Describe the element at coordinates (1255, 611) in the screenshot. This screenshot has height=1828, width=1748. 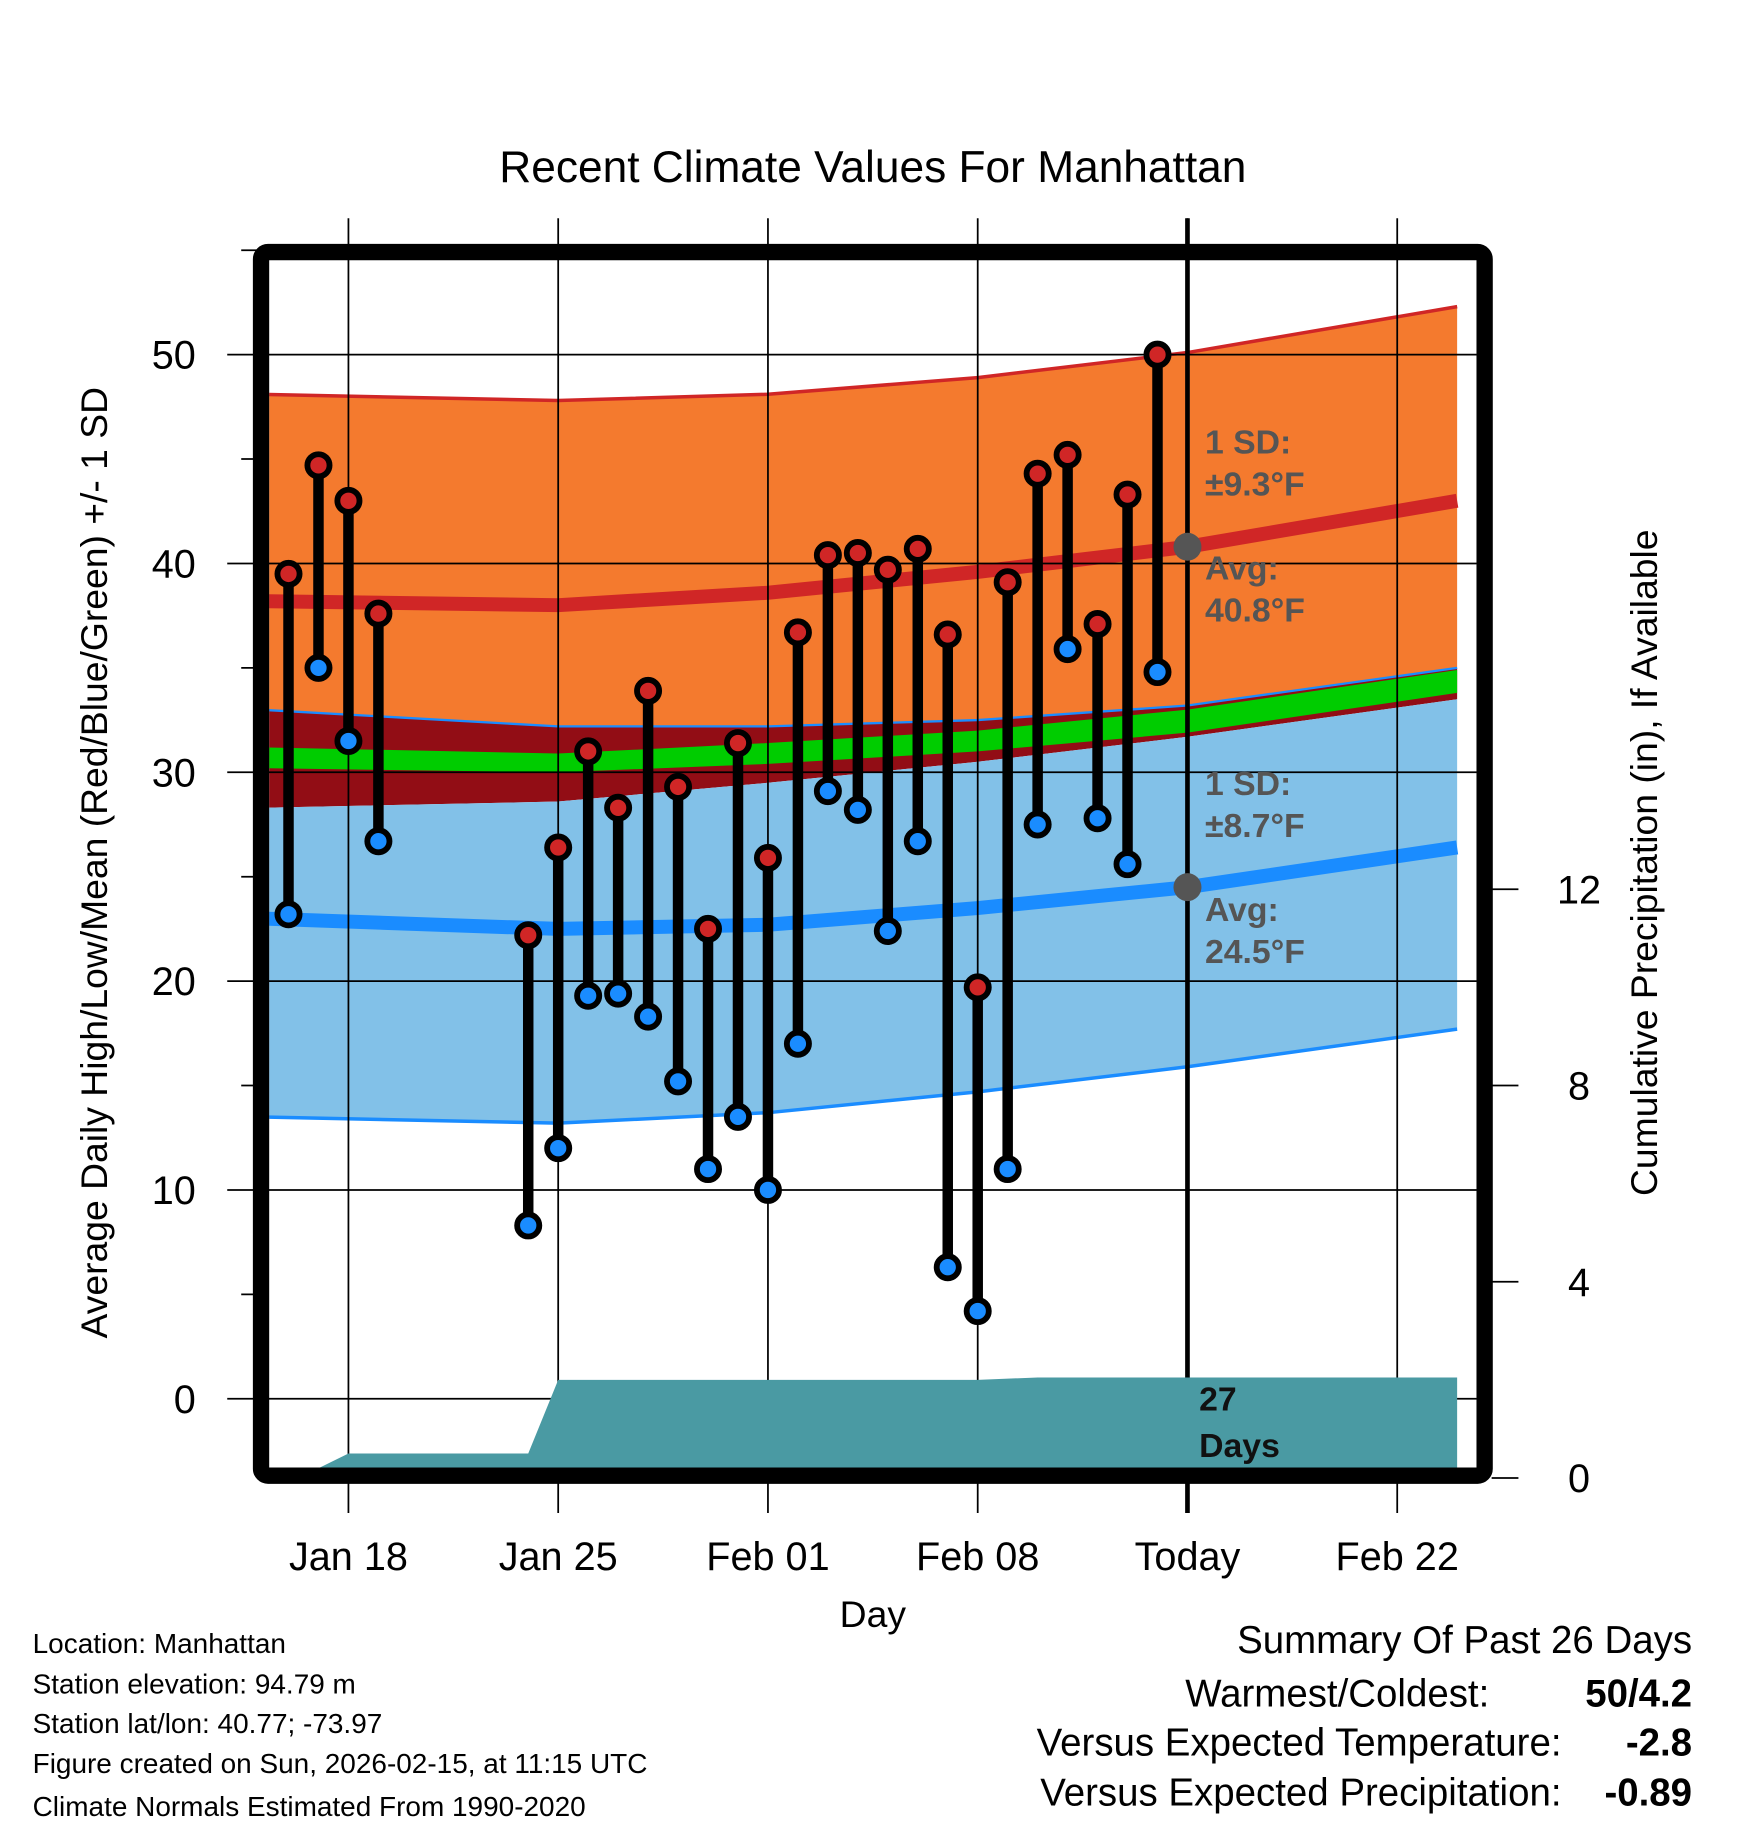
I see `high-avg-value: 40.8°F` at that location.